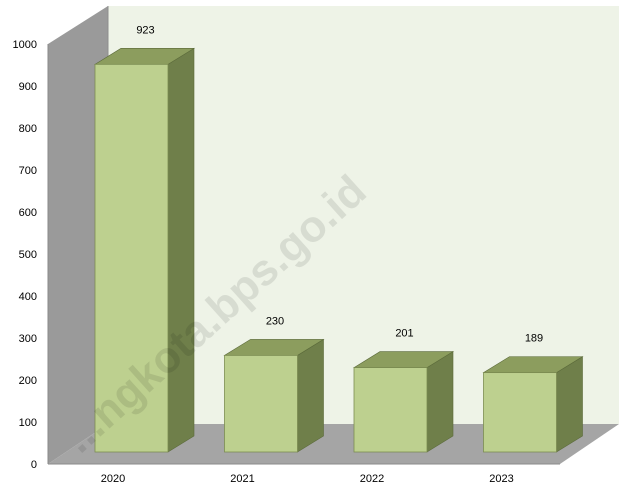 The width and height of the screenshot is (619, 488). What do you see at coordinates (28, 255) in the screenshot?
I see `y-tick-label: 500` at bounding box center [28, 255].